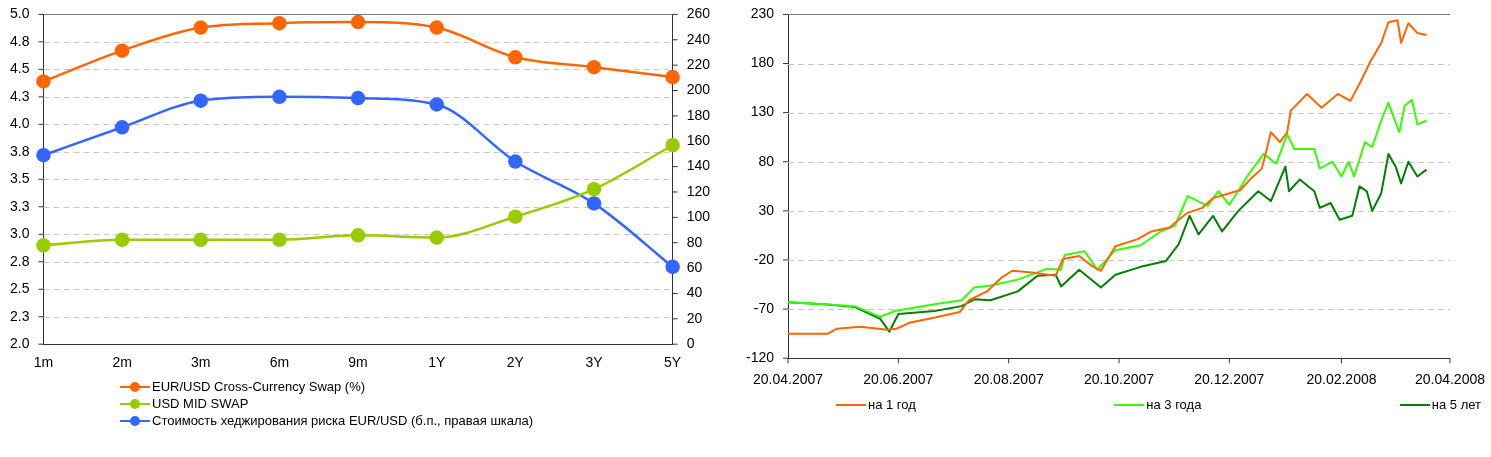  I want to click on y2-tick-label: 80, so click(694, 241).